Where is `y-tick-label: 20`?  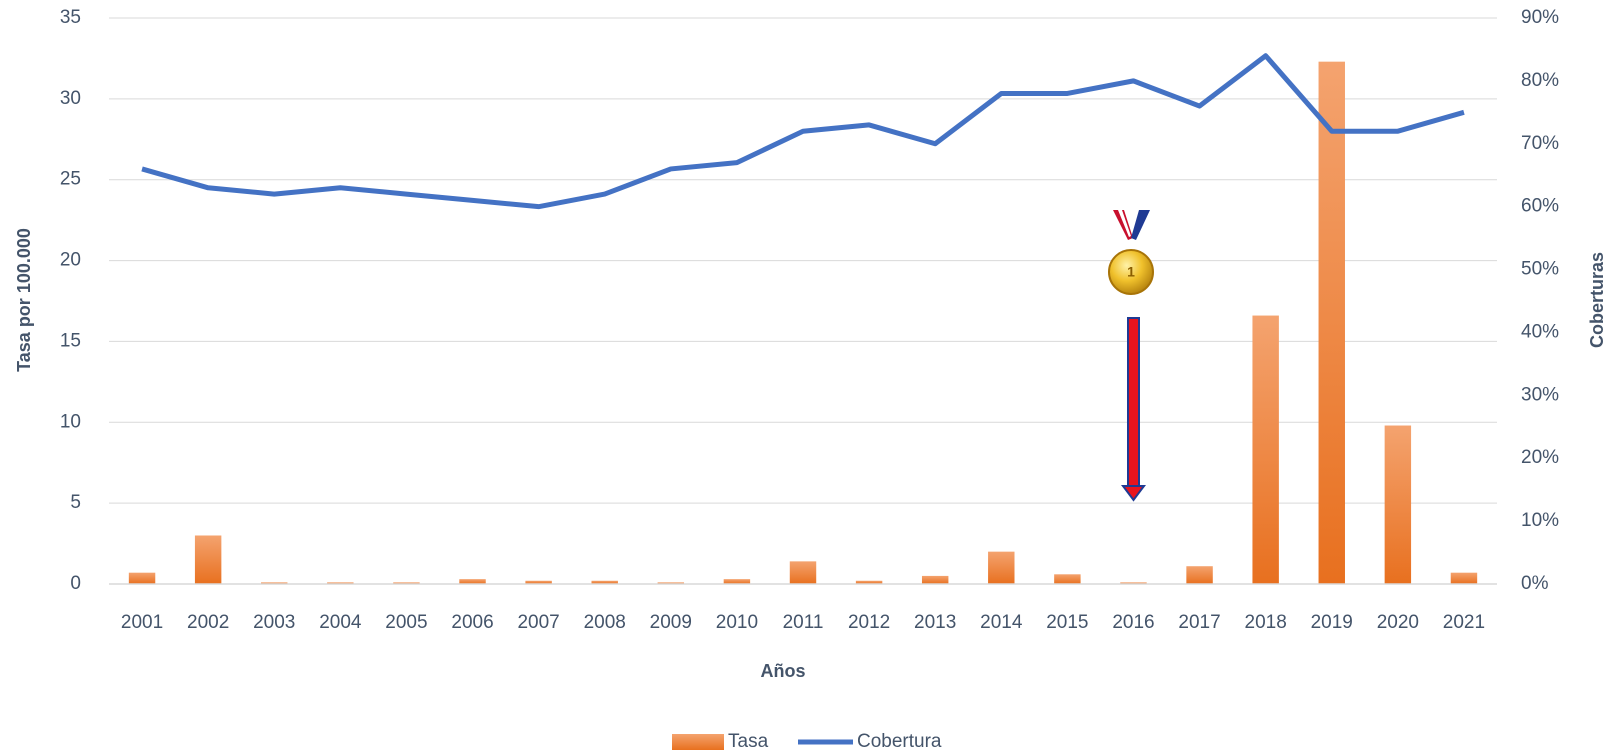 y-tick-label: 20 is located at coordinates (70, 260).